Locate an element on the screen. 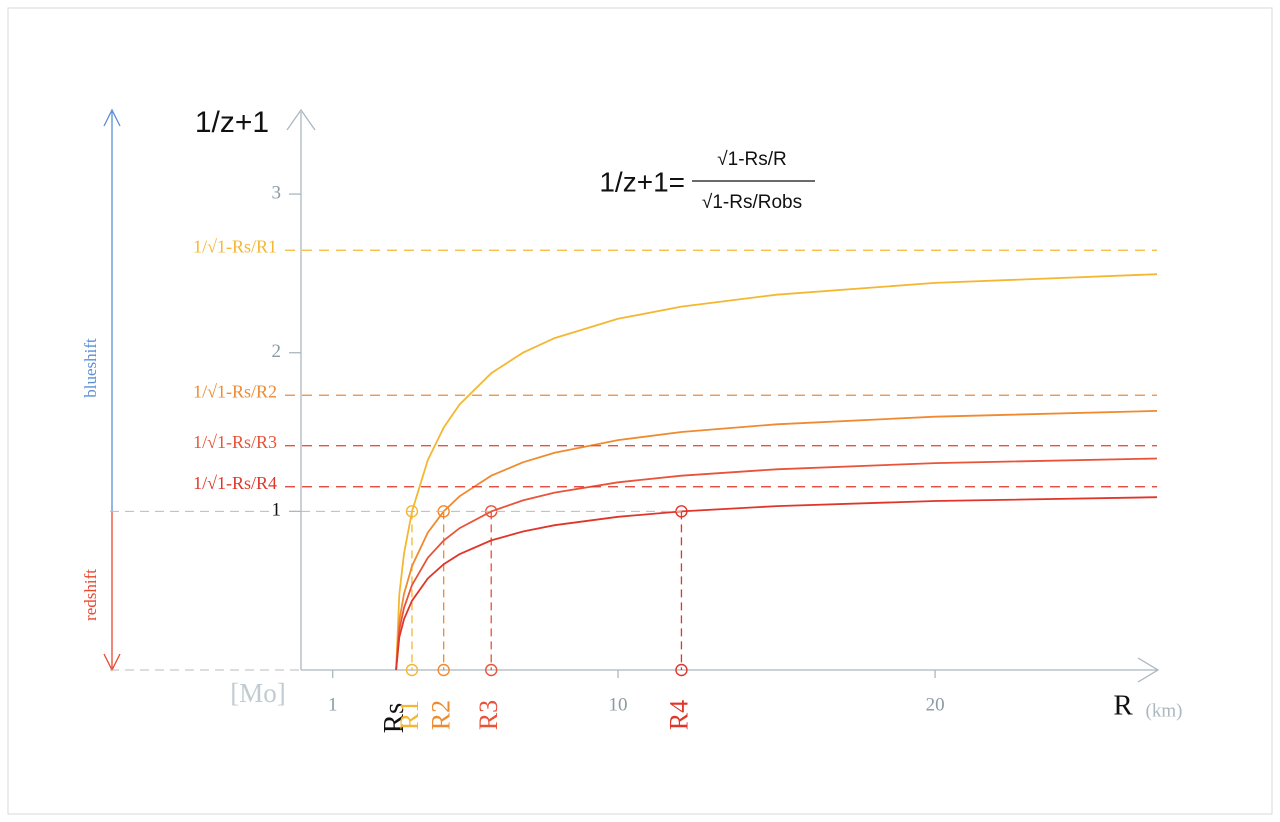  formula-numerator: √1-Rs/R is located at coordinates (752, 159).